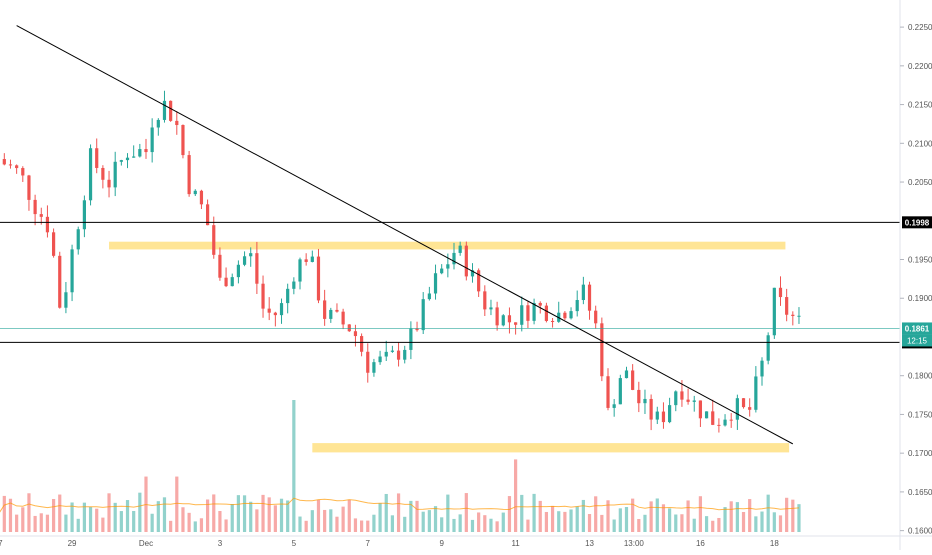  I want to click on time-tick-label: 13, so click(589, 543).